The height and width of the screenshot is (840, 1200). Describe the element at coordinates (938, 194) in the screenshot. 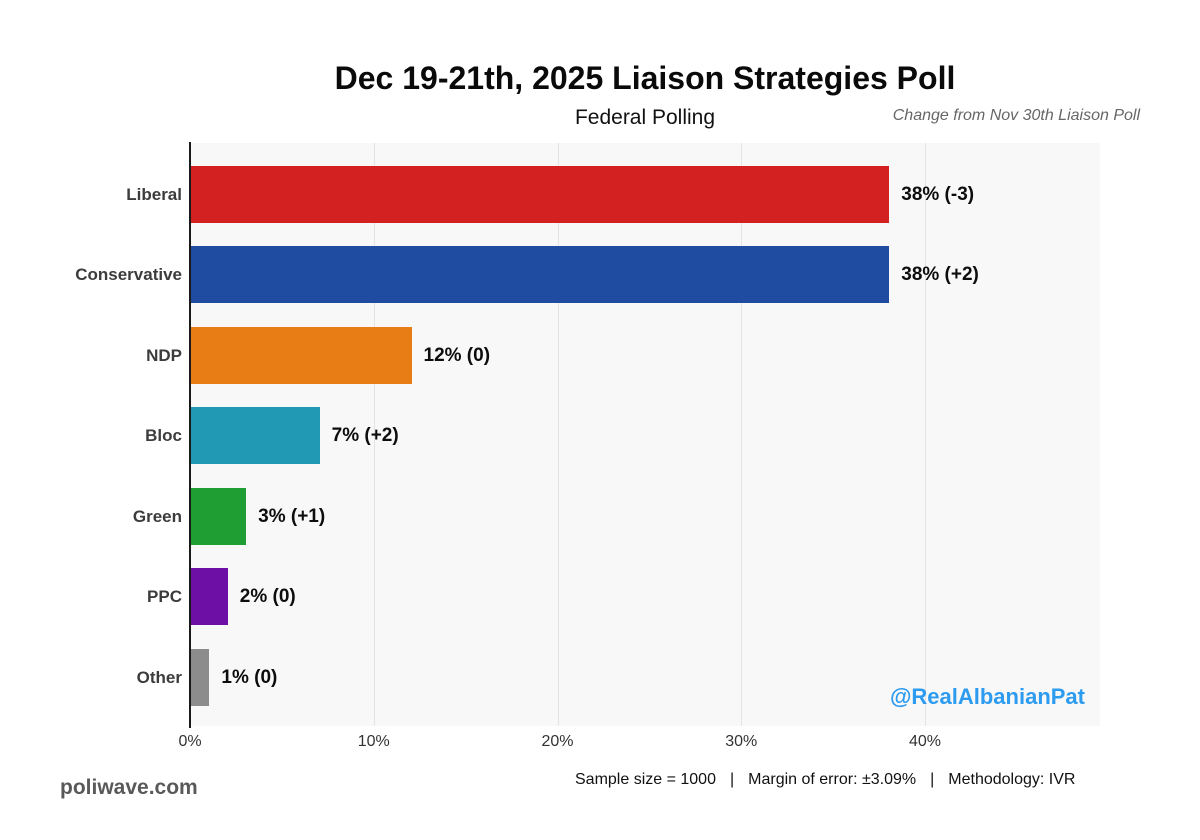

I see `value-label: 38% (-3)` at that location.